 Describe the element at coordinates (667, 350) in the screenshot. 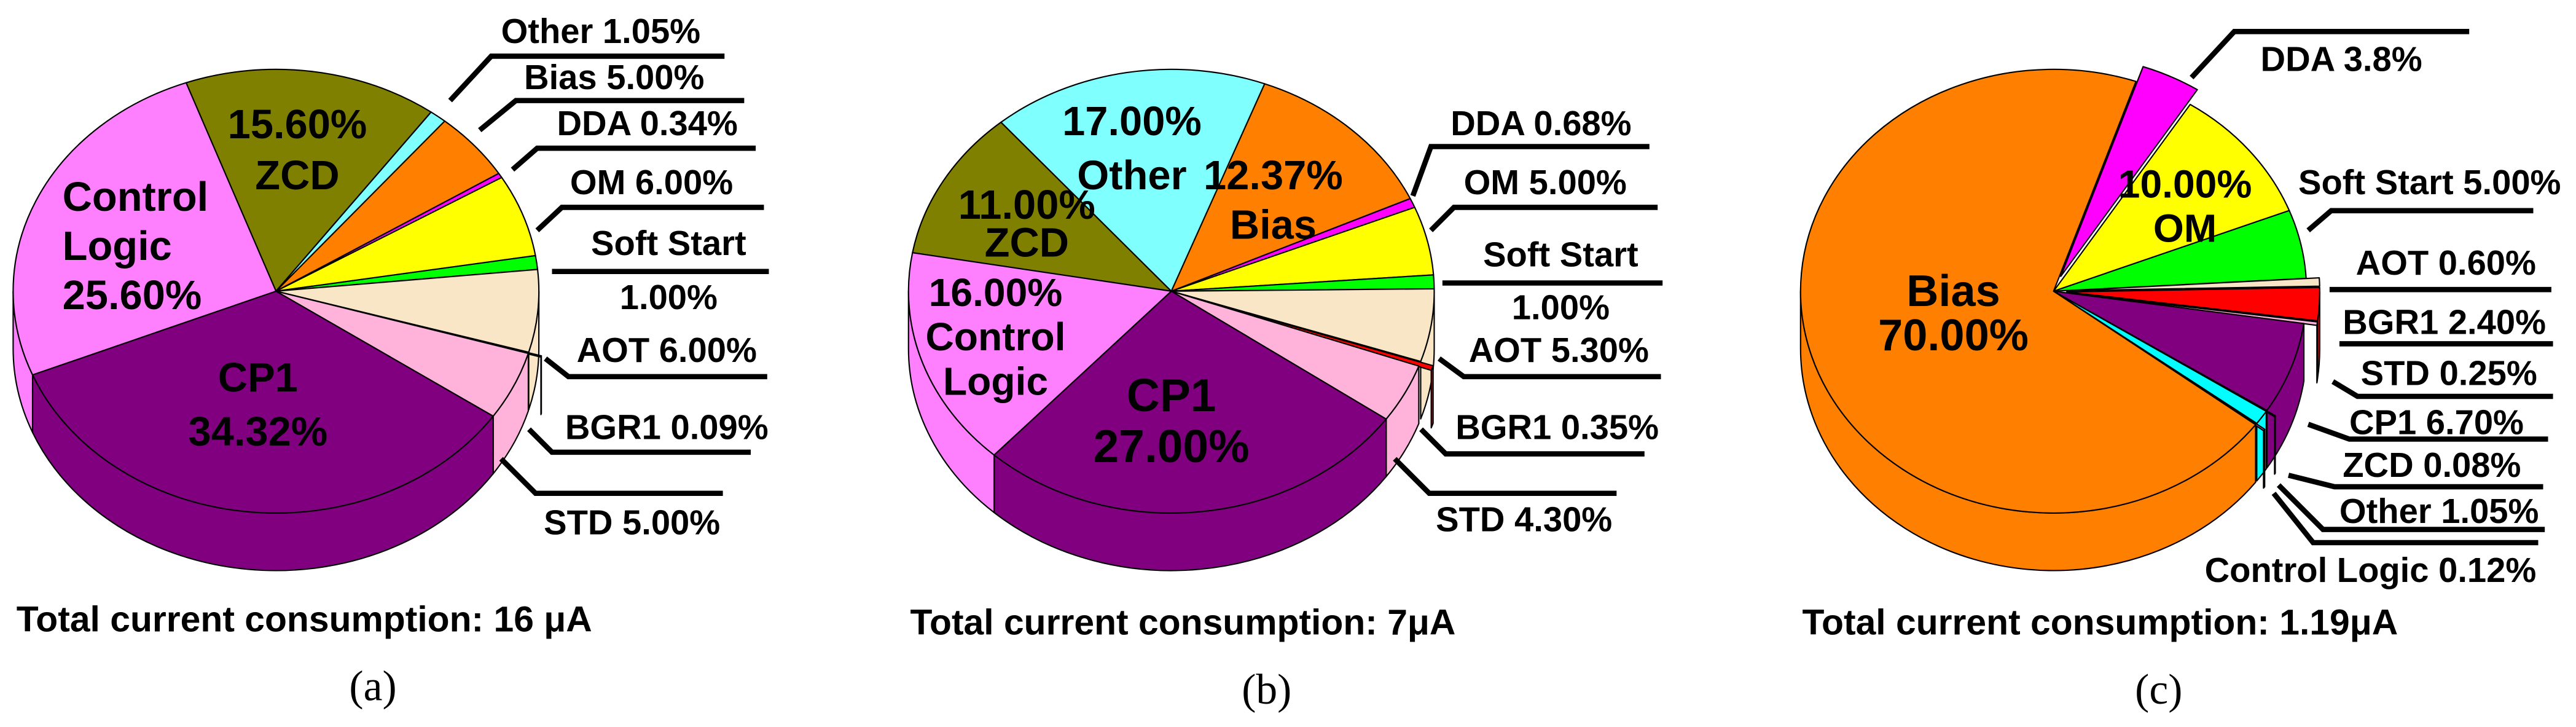

I see `slice-label-aot: AOT 6.00%` at that location.